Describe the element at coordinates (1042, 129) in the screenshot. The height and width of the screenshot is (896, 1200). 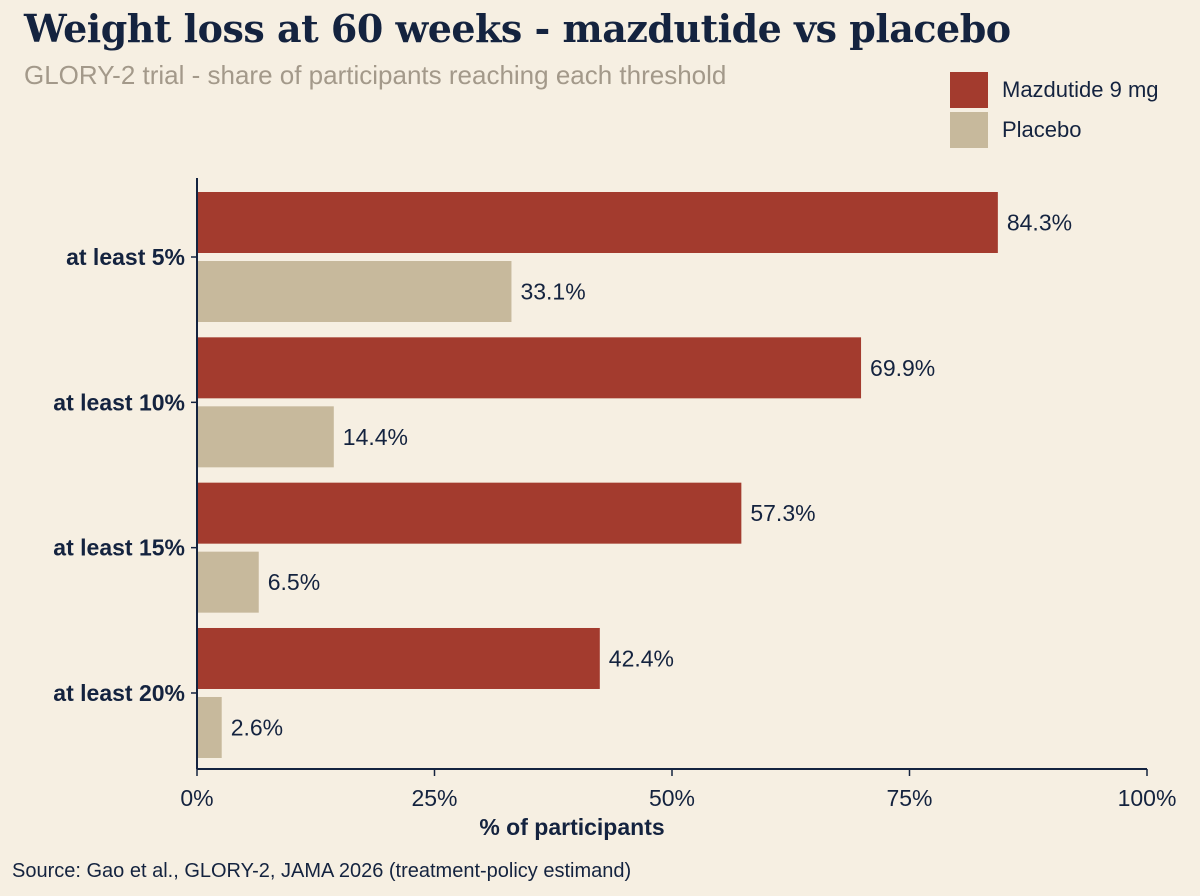
I see `legend-label-placebo: Placebo` at that location.